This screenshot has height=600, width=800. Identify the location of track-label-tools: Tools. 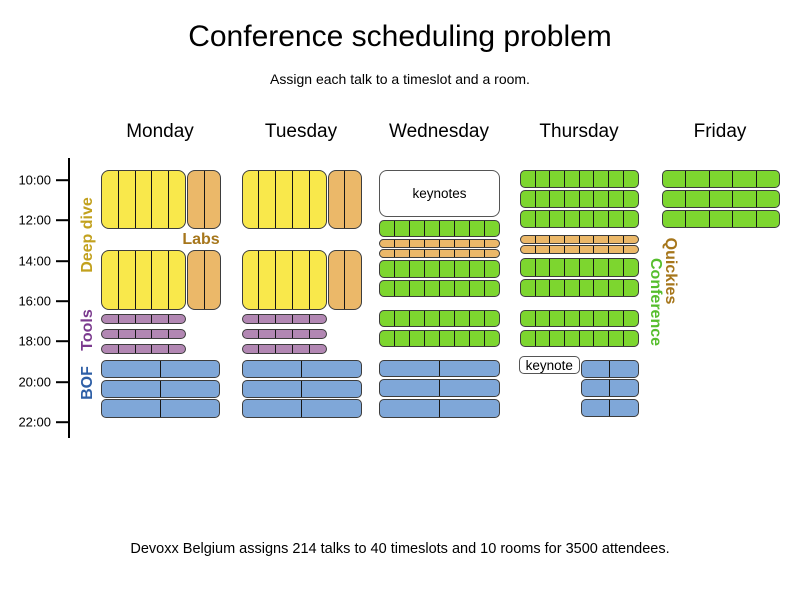
(87, 330).